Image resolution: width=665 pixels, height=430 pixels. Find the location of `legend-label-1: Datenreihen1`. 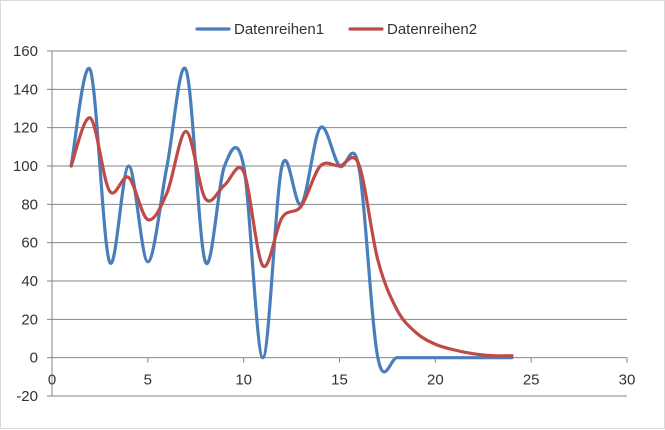

legend-label-1: Datenreihen1 is located at coordinates (279, 29).